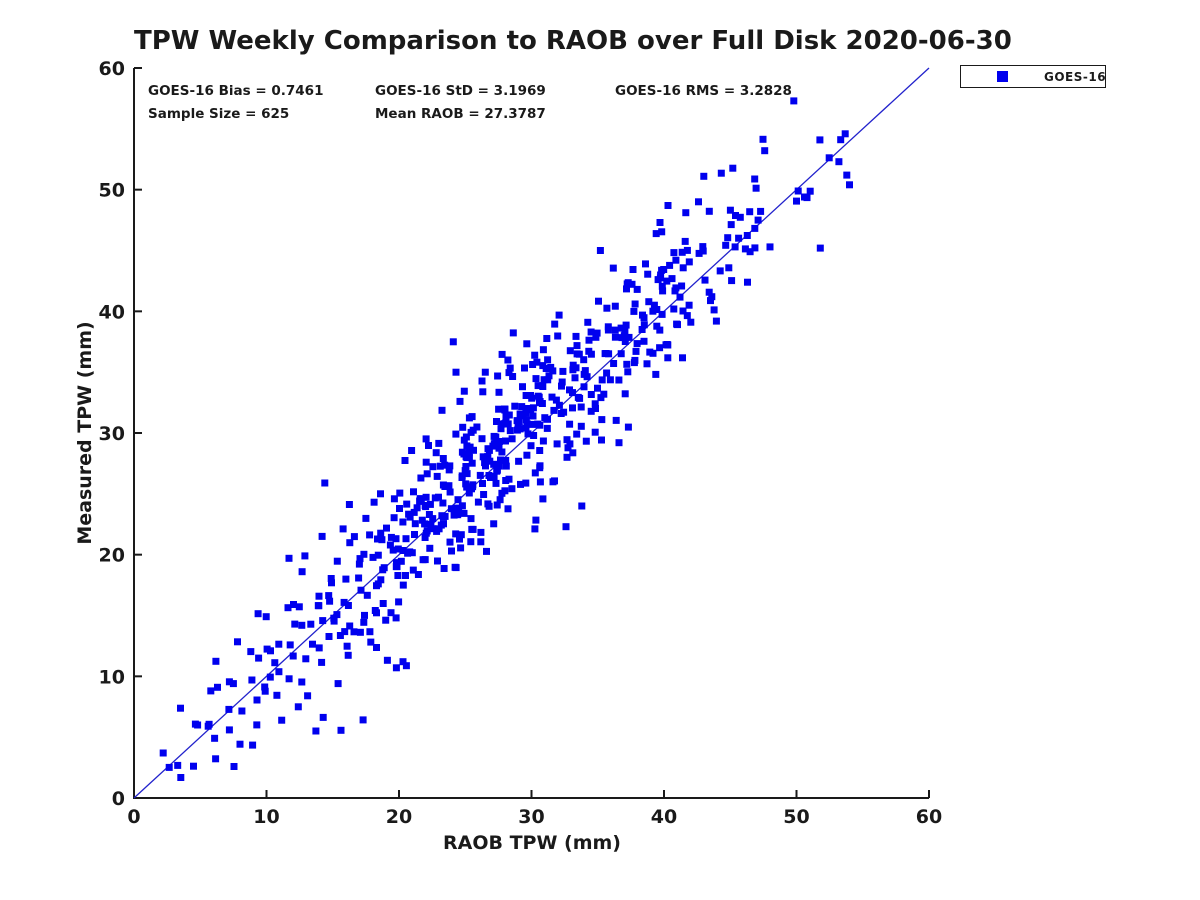 The image size is (1200, 900). I want to click on x-tick-label: 60, so click(929, 817).